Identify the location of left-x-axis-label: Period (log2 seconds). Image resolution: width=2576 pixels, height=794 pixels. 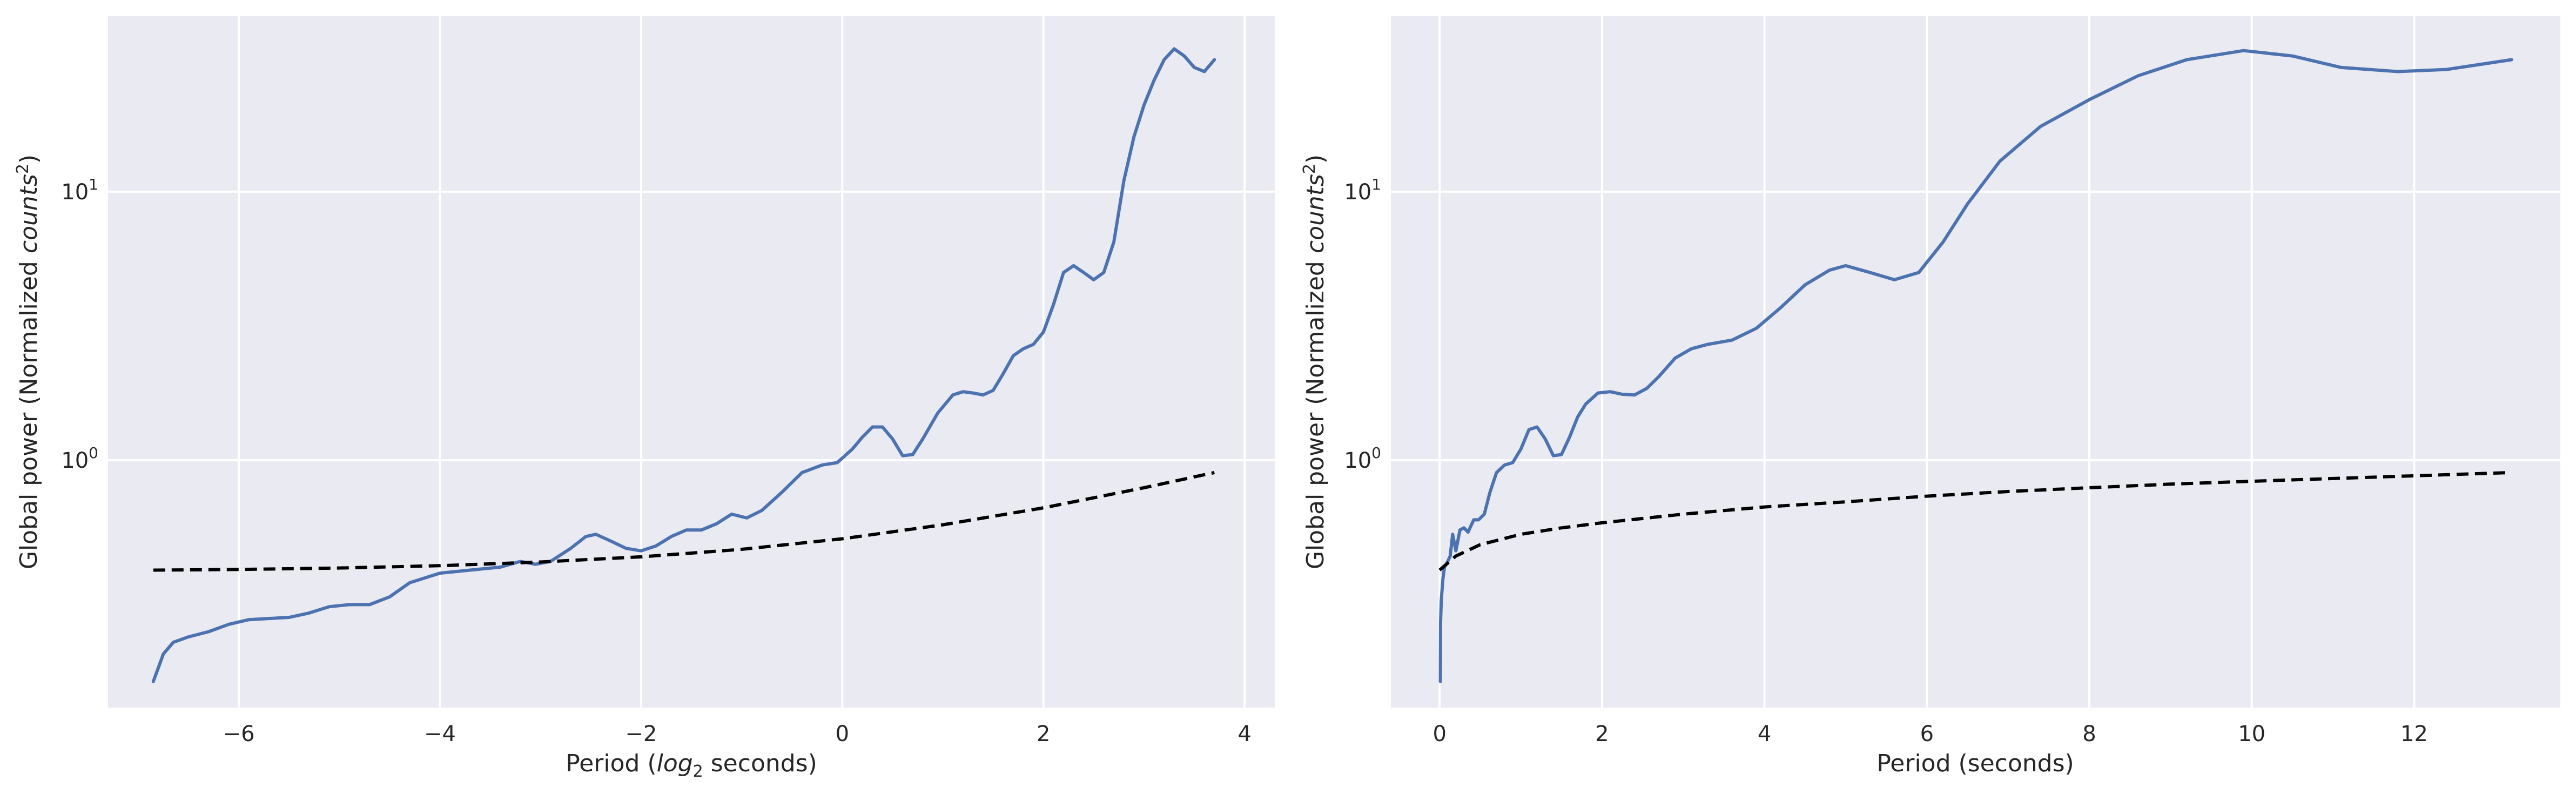
(691, 765).